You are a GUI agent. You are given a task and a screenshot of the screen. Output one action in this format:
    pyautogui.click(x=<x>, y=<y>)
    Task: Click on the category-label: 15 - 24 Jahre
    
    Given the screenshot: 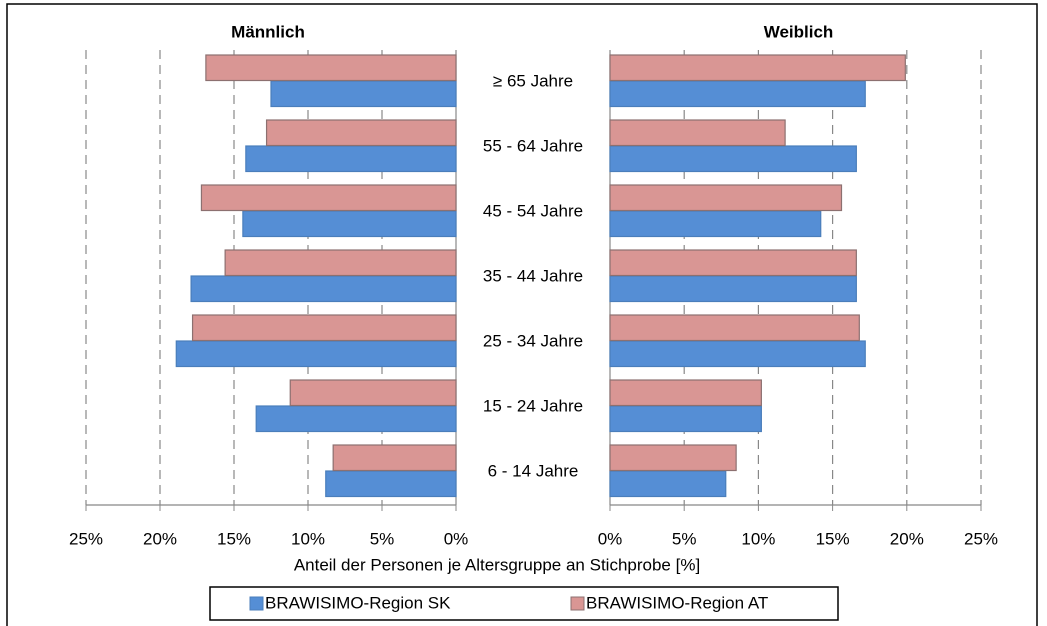 What is the action you would take?
    pyautogui.click(x=533, y=405)
    